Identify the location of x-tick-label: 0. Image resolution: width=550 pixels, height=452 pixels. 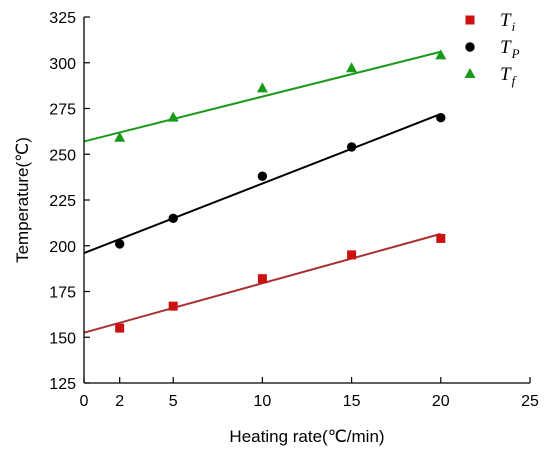
(84, 401).